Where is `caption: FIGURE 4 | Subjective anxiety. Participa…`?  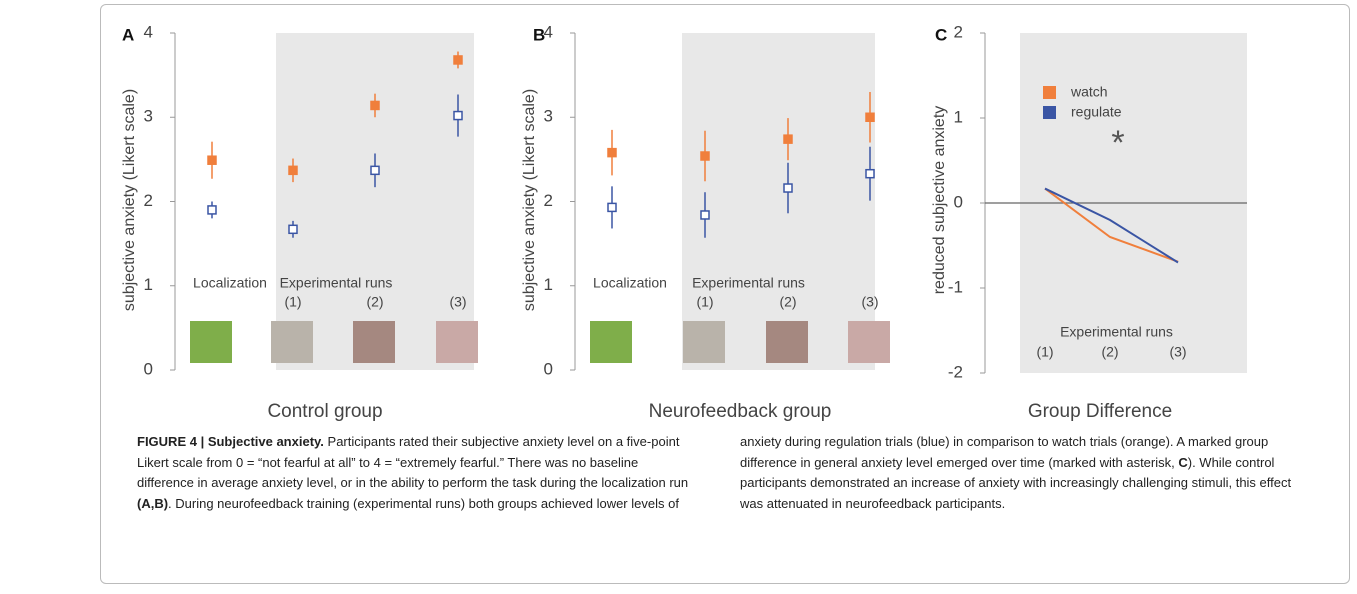 caption: FIGURE 4 | Subjective anxiety. Participa… is located at coordinates (717, 473).